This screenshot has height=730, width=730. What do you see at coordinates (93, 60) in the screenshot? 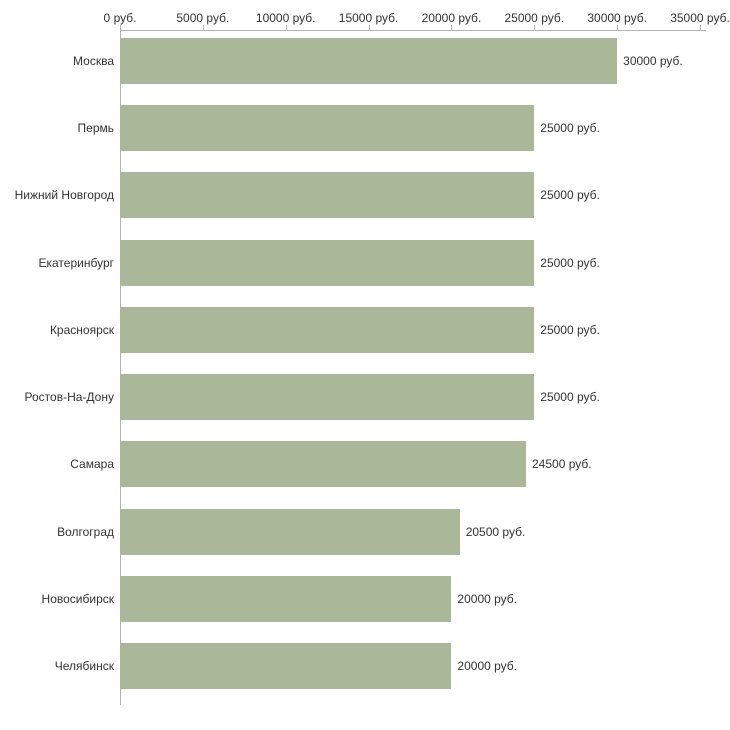
I see `category-label: Москва` at bounding box center [93, 60].